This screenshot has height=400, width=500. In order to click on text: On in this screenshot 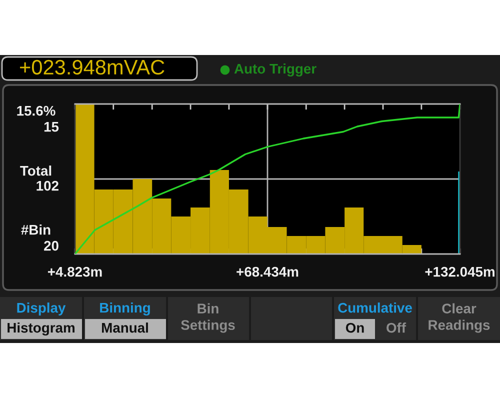, I will do `click(355, 327)`.